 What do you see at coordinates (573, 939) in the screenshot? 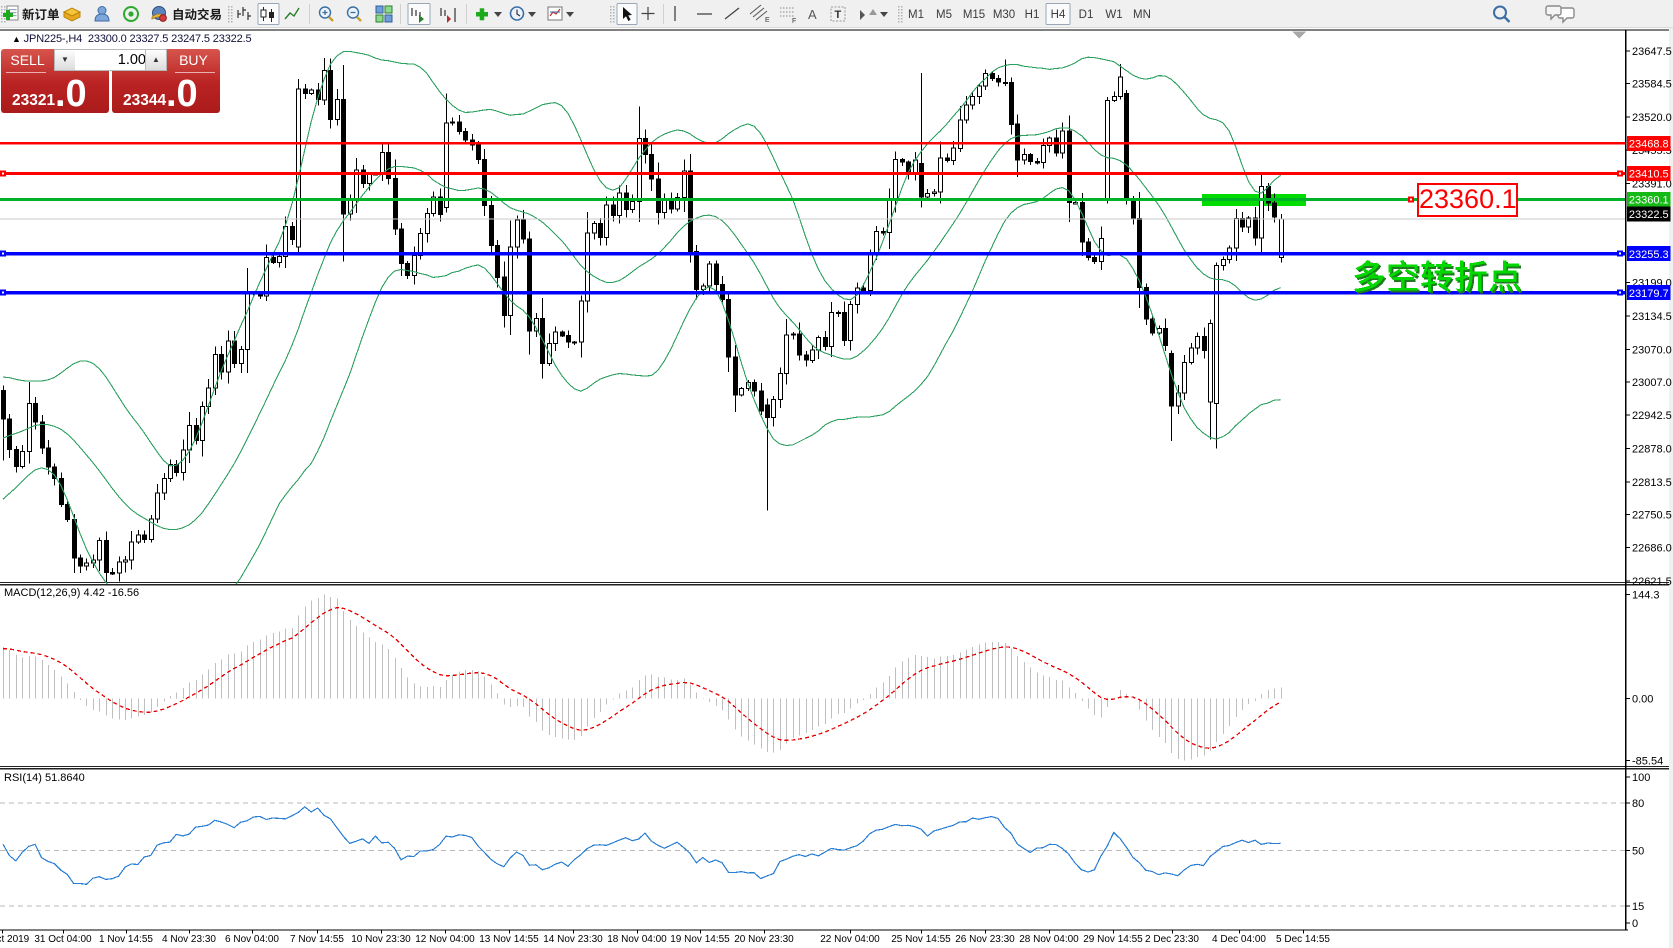
I see `svg-text: 14 Nov 23:30` at bounding box center [573, 939].